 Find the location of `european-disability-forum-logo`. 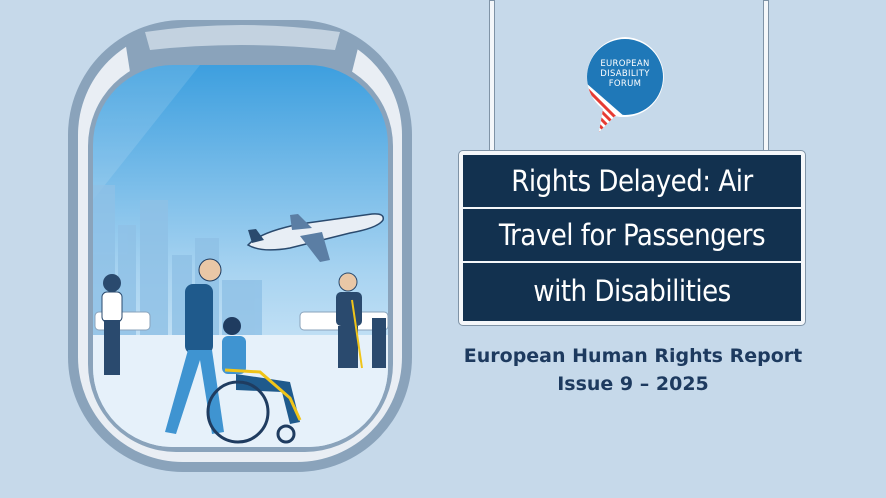

european-disability-forum-logo is located at coordinates (625, 84).